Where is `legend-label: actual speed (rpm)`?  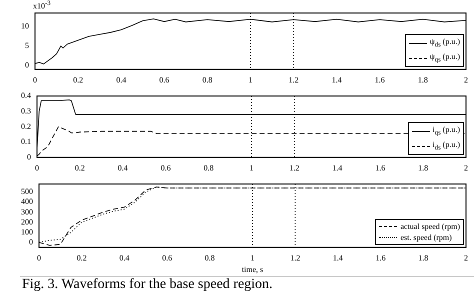
legend-label: actual speed (rpm) is located at coordinates (430, 226).